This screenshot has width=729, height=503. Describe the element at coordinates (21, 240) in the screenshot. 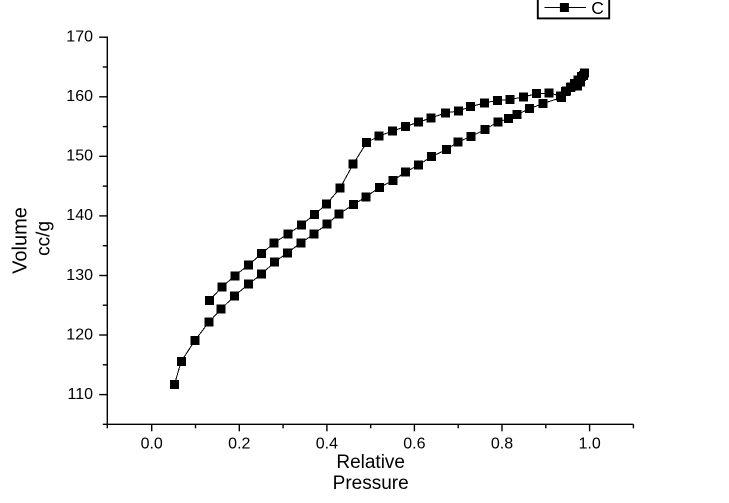

I see `svg-text: Volume` at that location.